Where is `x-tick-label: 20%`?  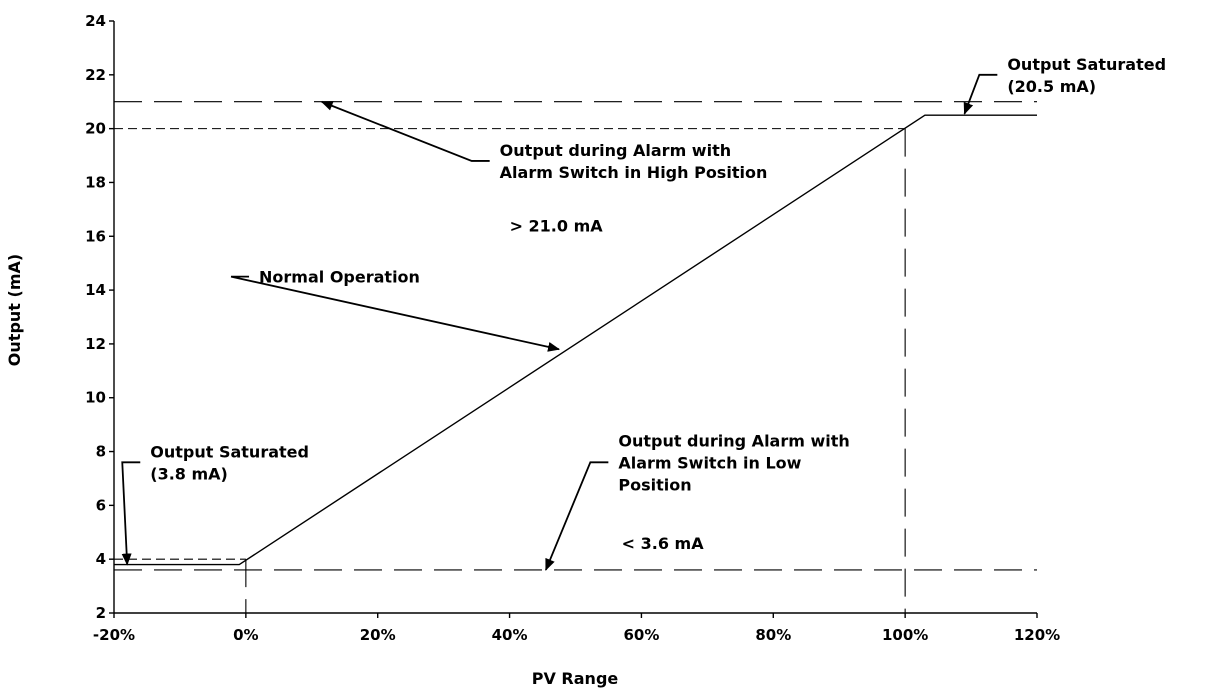
x-tick-label: 20% is located at coordinates (378, 635).